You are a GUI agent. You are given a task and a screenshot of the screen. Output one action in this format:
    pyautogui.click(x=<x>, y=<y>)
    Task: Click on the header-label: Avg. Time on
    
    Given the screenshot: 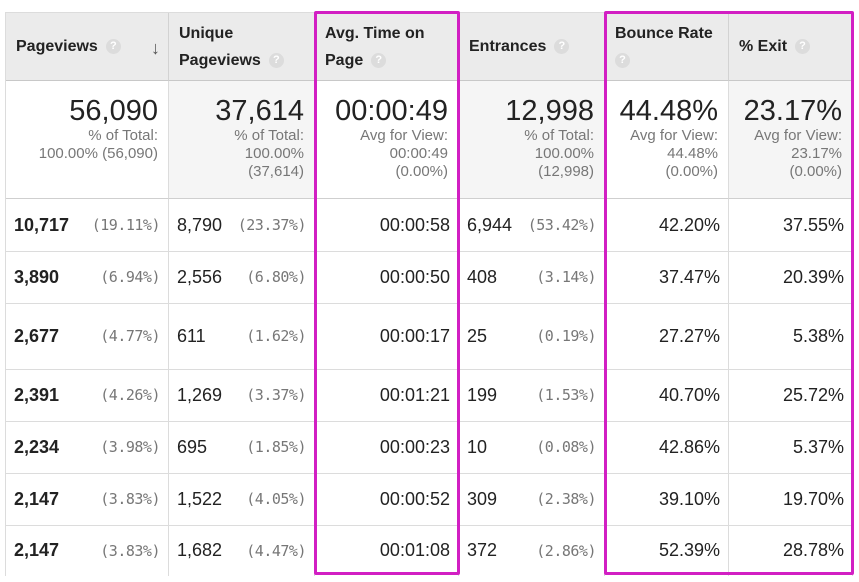 What is the action you would take?
    pyautogui.click(x=375, y=33)
    